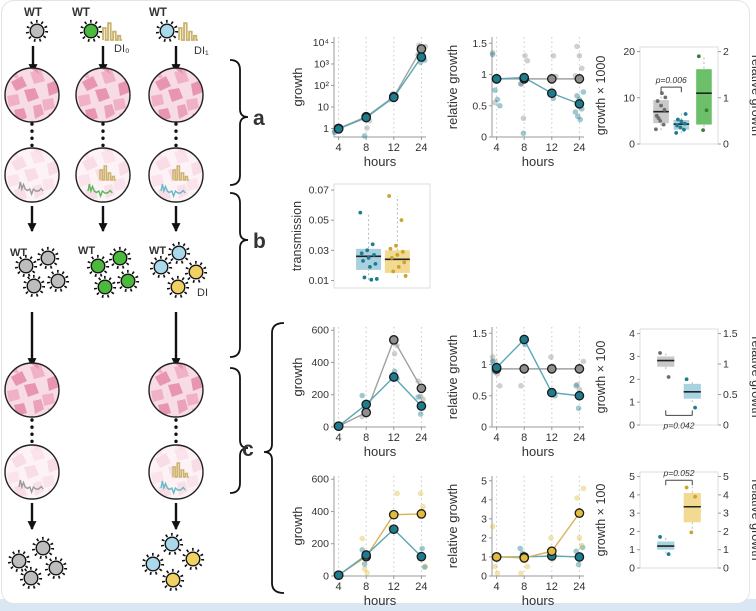 This screenshot has width=756, height=611. What do you see at coordinates (104, 517) in the screenshot?
I see `output-arrows` at bounding box center [104, 517].